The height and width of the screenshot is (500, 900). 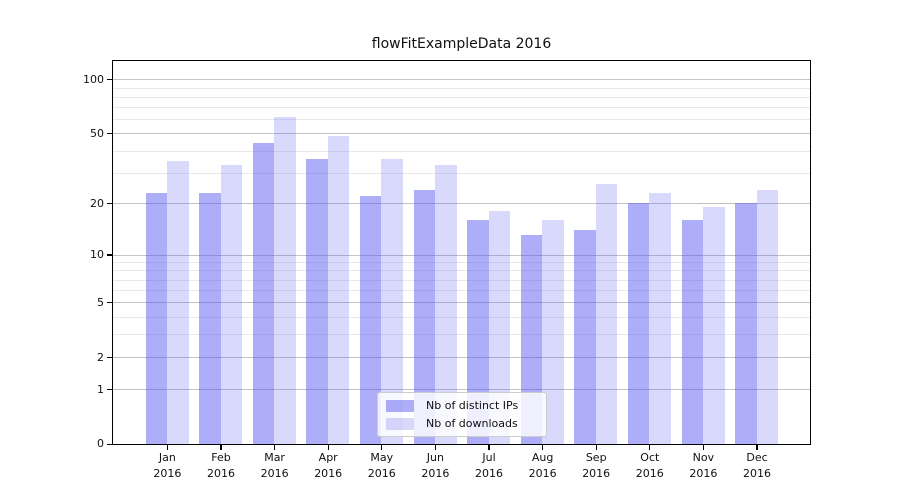 What do you see at coordinates (757, 457) in the screenshot?
I see `x-tick-month: Dec` at bounding box center [757, 457].